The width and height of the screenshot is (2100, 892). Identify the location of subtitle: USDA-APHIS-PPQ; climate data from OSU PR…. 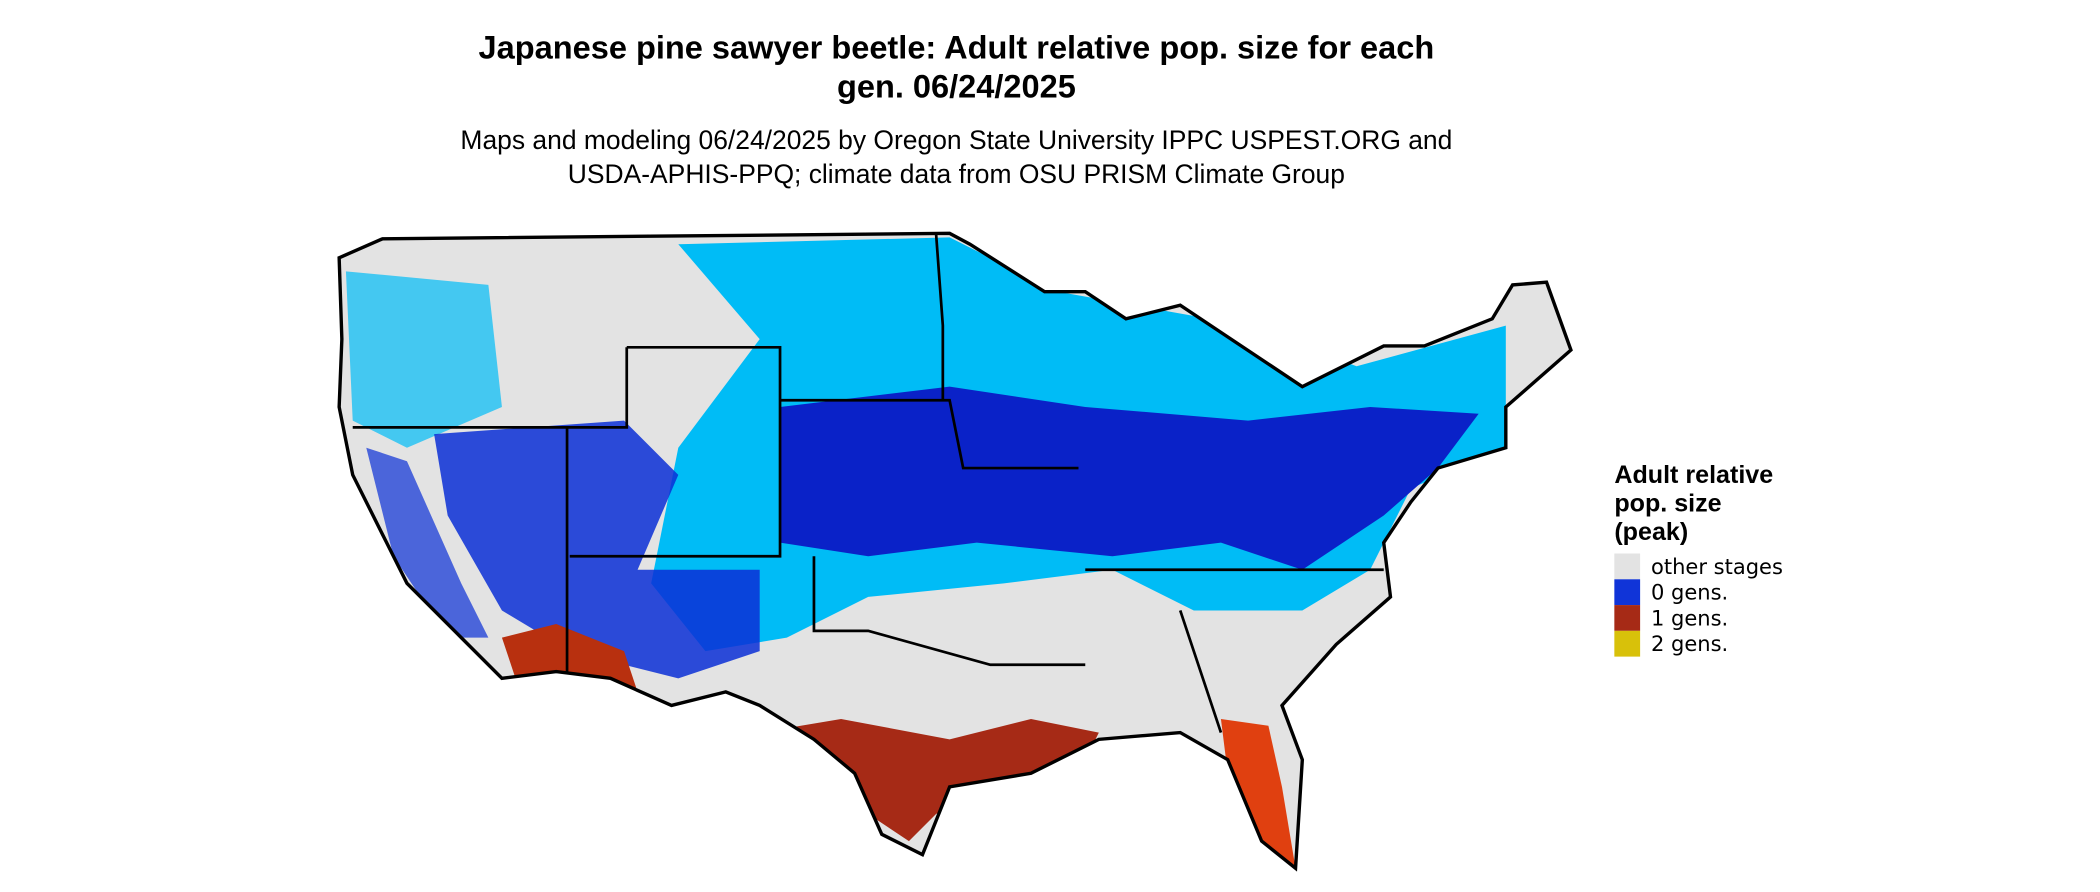
(956, 174).